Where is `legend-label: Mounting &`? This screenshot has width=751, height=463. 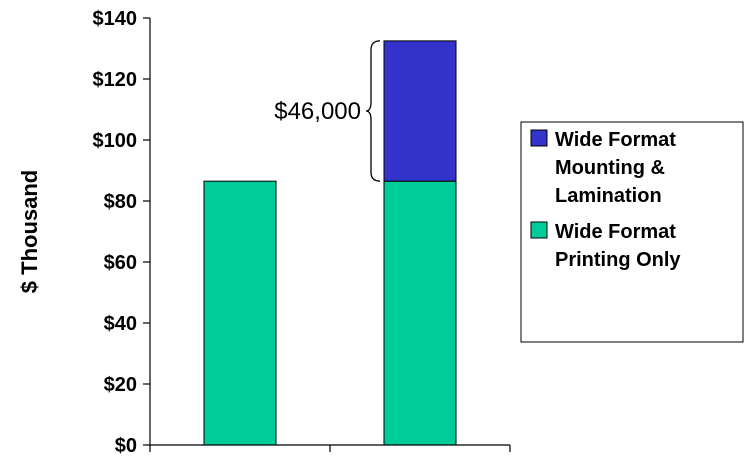 legend-label: Mounting & is located at coordinates (610, 168).